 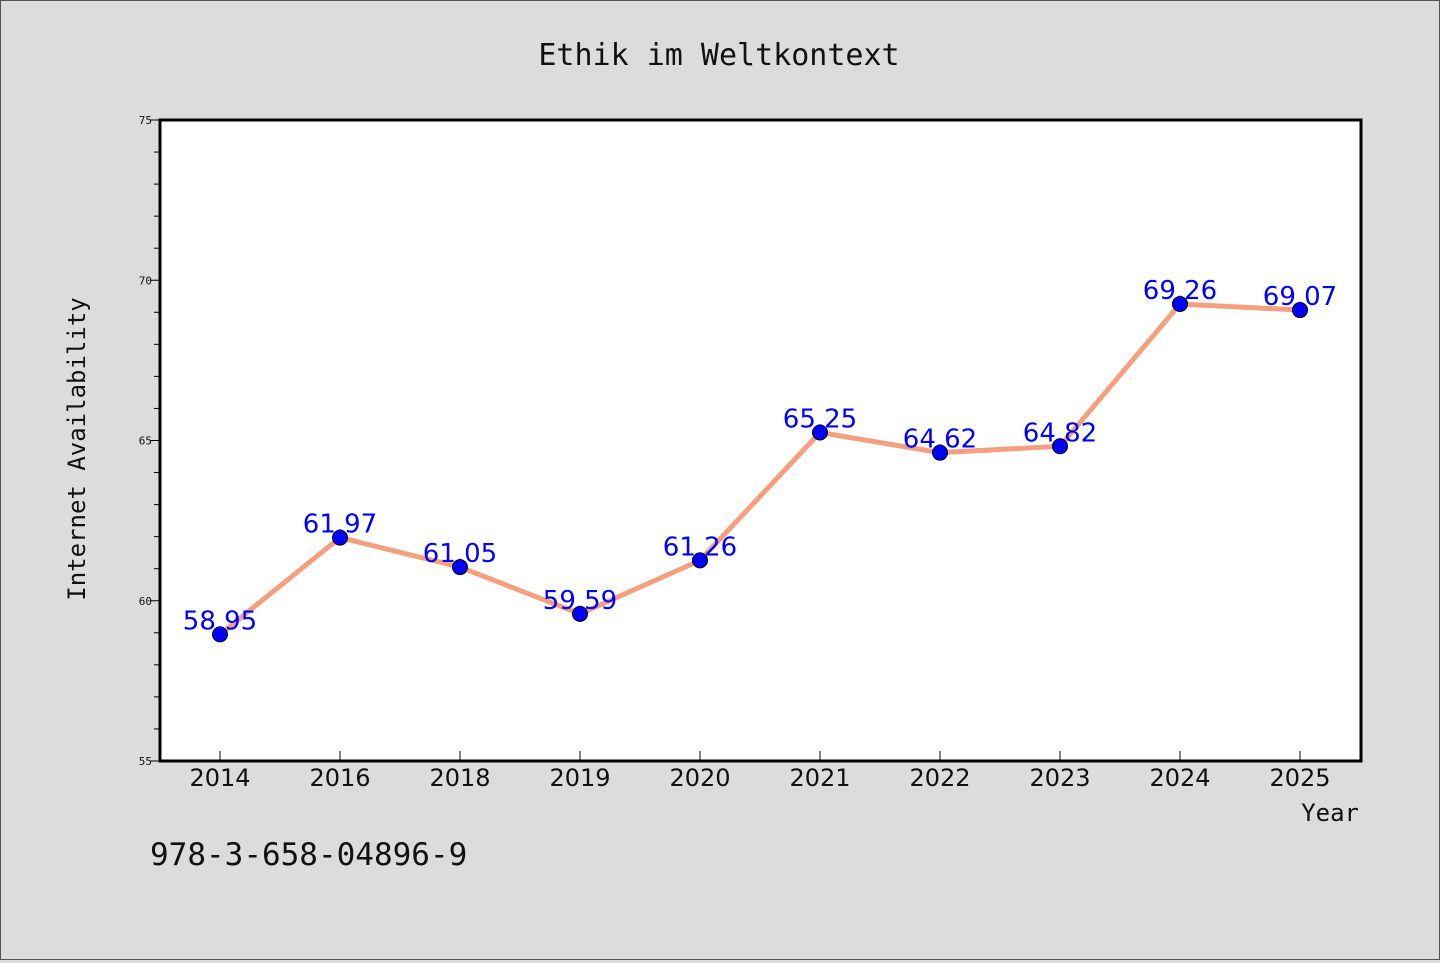 I want to click on data-point-label: 64.62, so click(x=940, y=440).